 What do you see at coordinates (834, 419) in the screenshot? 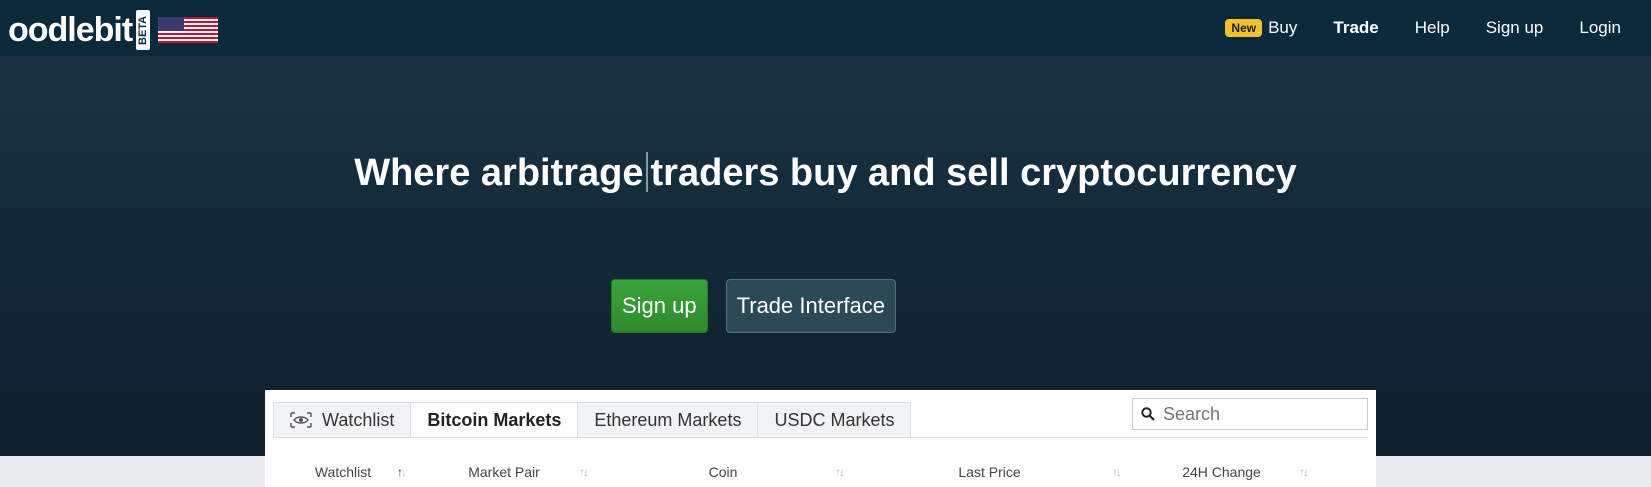
I see `tab-usdc-markets: USDC Markets` at bounding box center [834, 419].